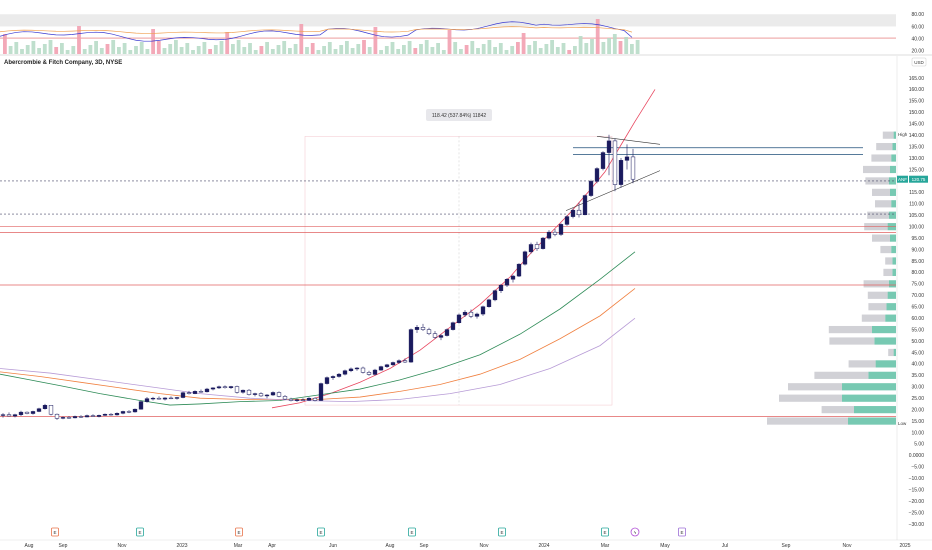  Describe the element at coordinates (917, 239) in the screenshot. I see `y-tick-label: 95.00` at that location.